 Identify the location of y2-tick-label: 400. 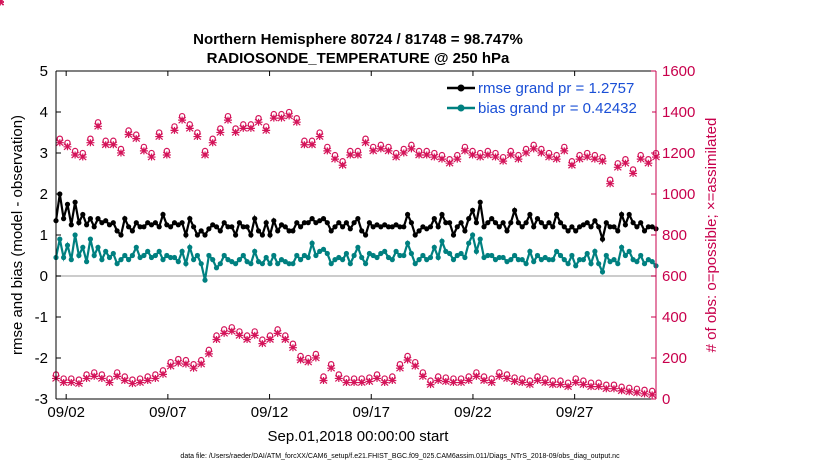
(674, 317).